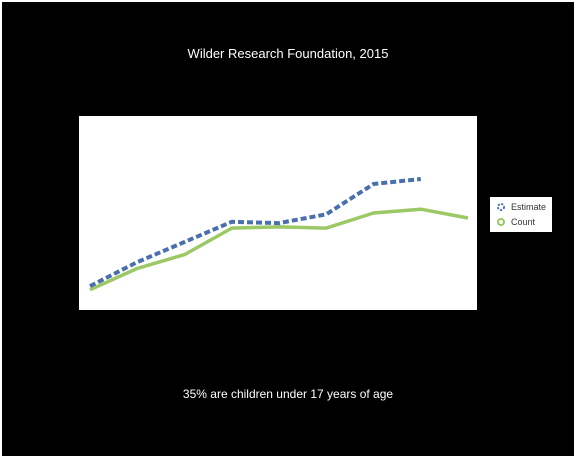 This screenshot has height=460, width=577. What do you see at coordinates (501, 222) in the screenshot?
I see `count-legend-marker` at bounding box center [501, 222].